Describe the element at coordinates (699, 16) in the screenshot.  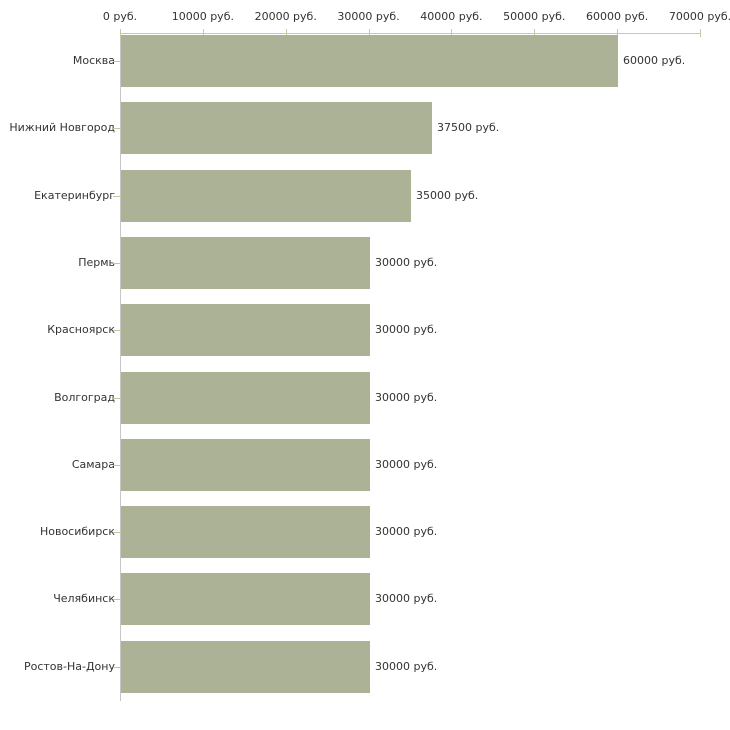
I see `x-axis-tick-label: 70000 руб.` at that location.